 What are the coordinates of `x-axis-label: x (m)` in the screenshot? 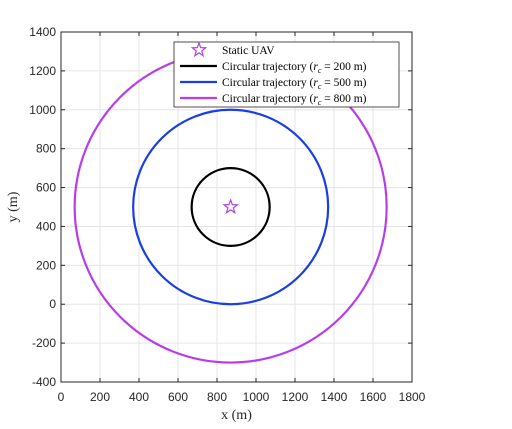 It's located at (236, 415).